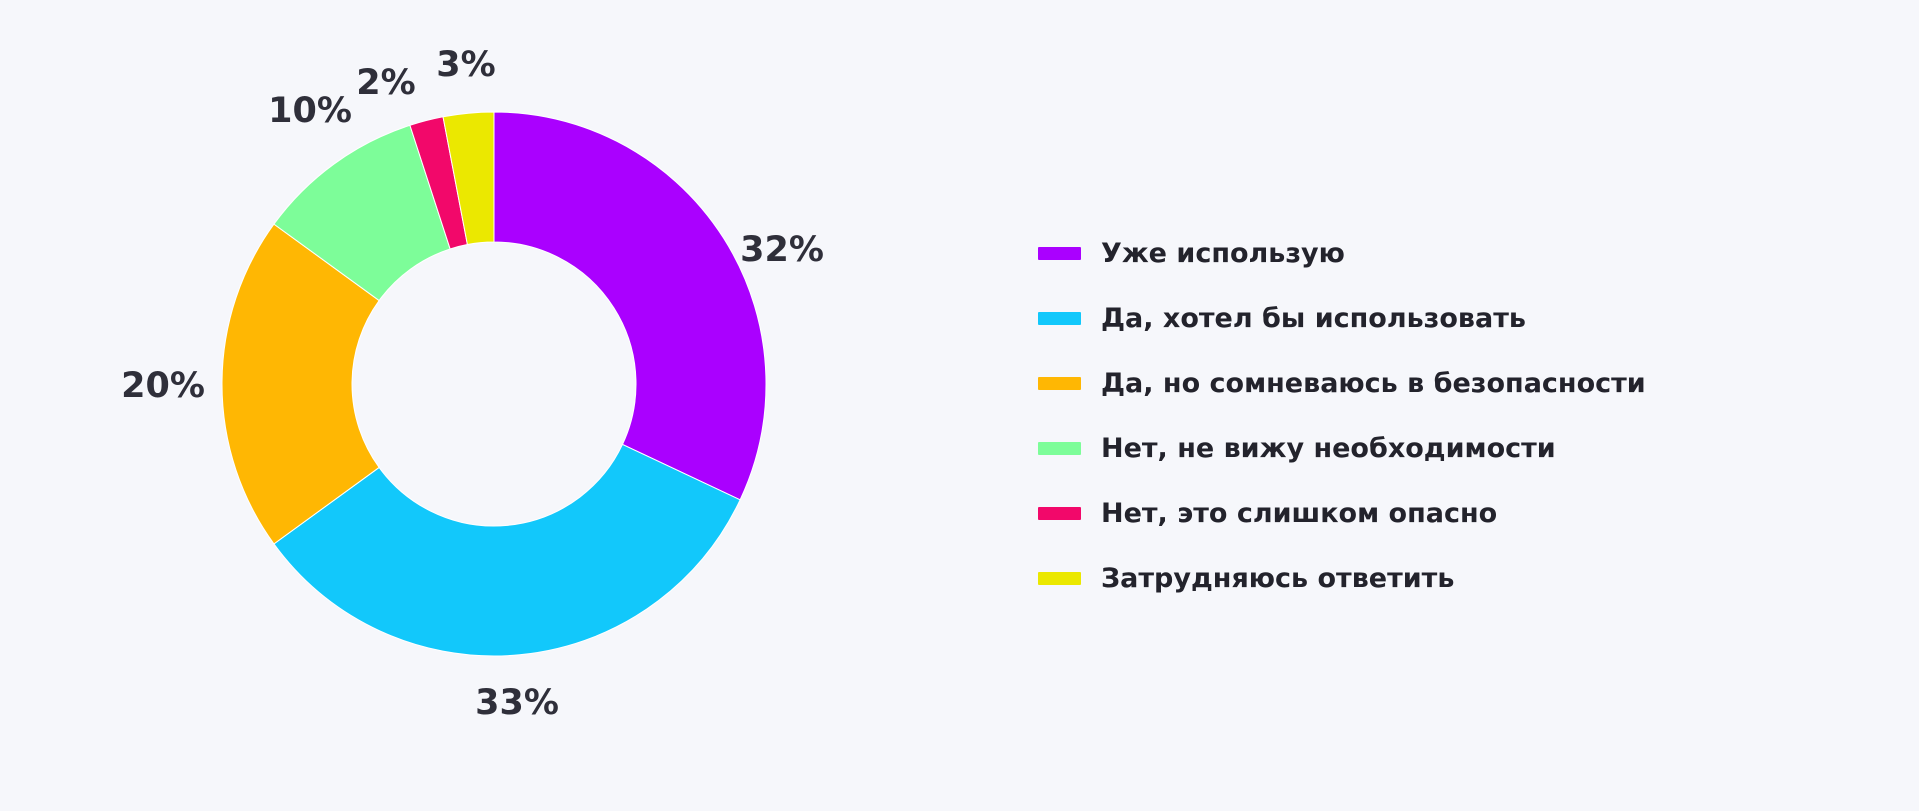  I want to click on legend-item: Нет, это слишком опасно, so click(1342, 513).